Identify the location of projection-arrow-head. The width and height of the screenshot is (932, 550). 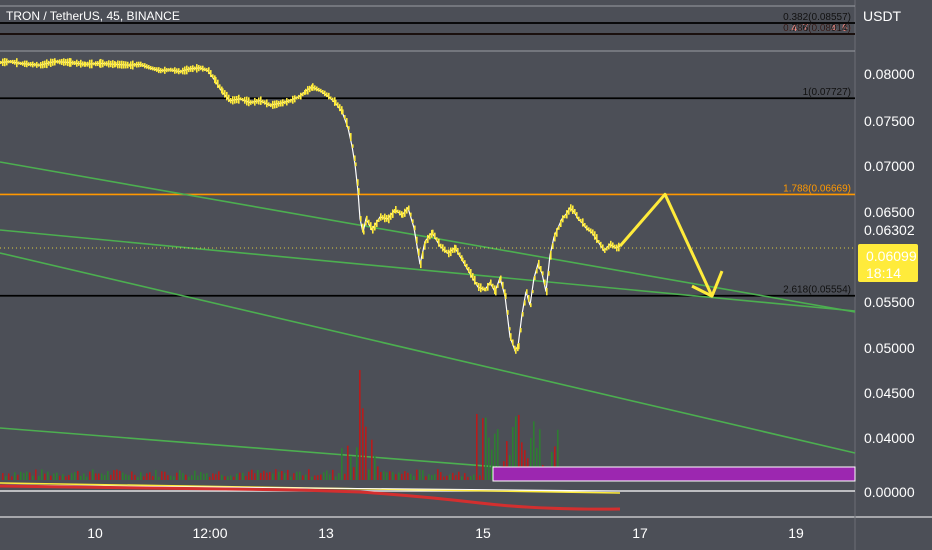
(707, 284).